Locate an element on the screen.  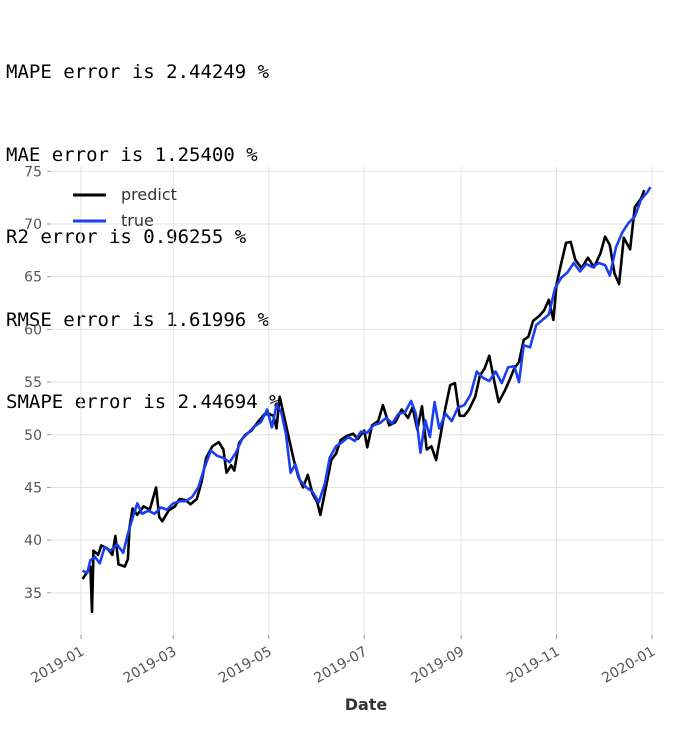
y-axis: 35 40 45 50 55 60 65 70 75 is located at coordinates (37, 383).